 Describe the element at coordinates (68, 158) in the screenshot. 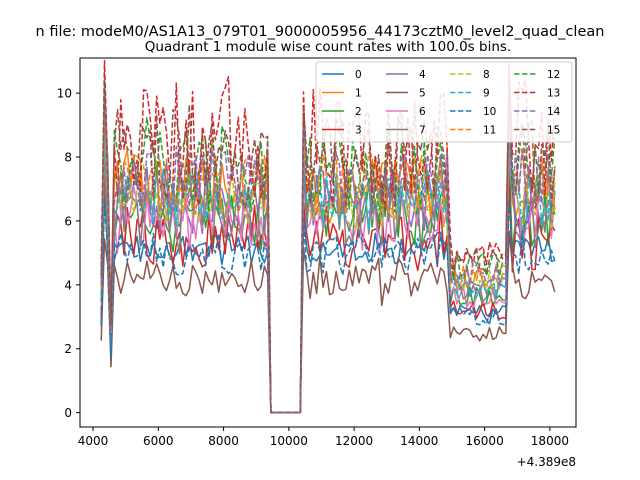

I see `y-tick-label: 8` at that location.